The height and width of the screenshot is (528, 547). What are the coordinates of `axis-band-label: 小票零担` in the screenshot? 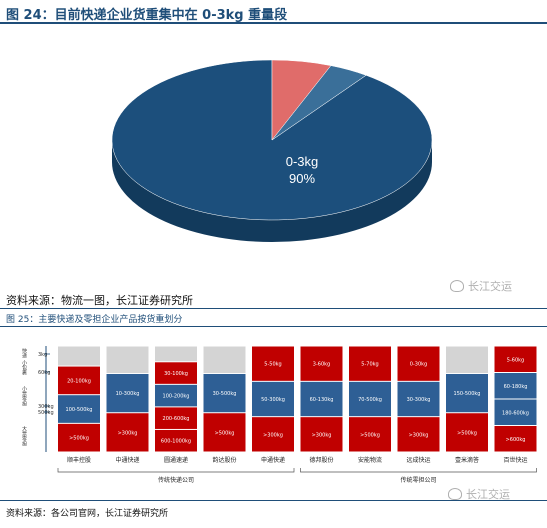 It's located at (24, 395).